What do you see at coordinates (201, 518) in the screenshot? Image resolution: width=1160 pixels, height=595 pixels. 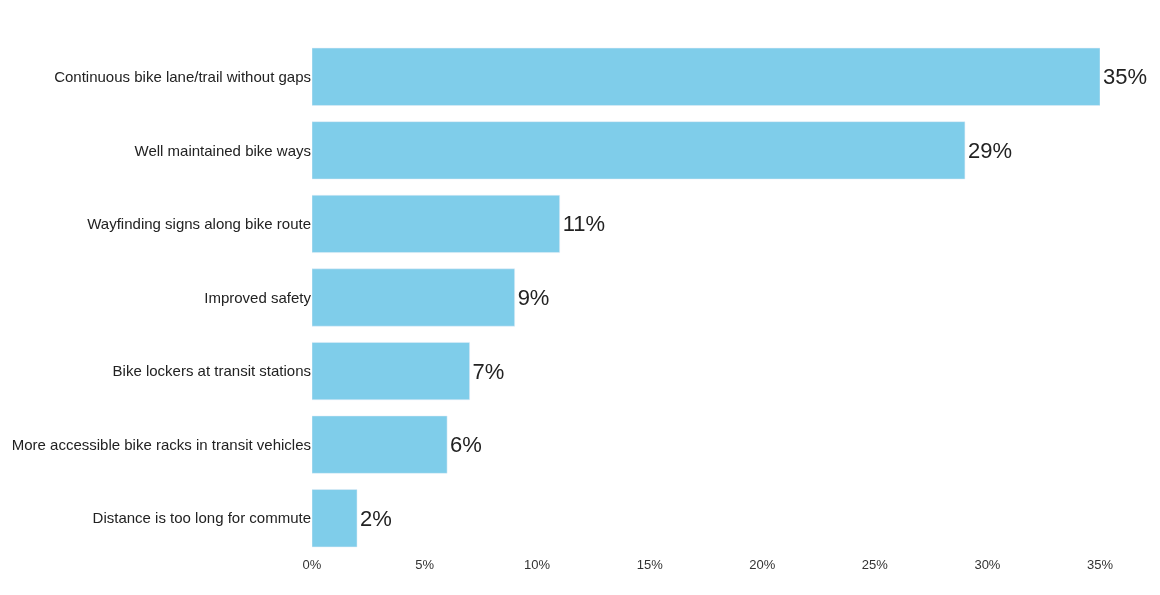 I see `y-tick-label: Distance is too long for commute` at bounding box center [201, 518].